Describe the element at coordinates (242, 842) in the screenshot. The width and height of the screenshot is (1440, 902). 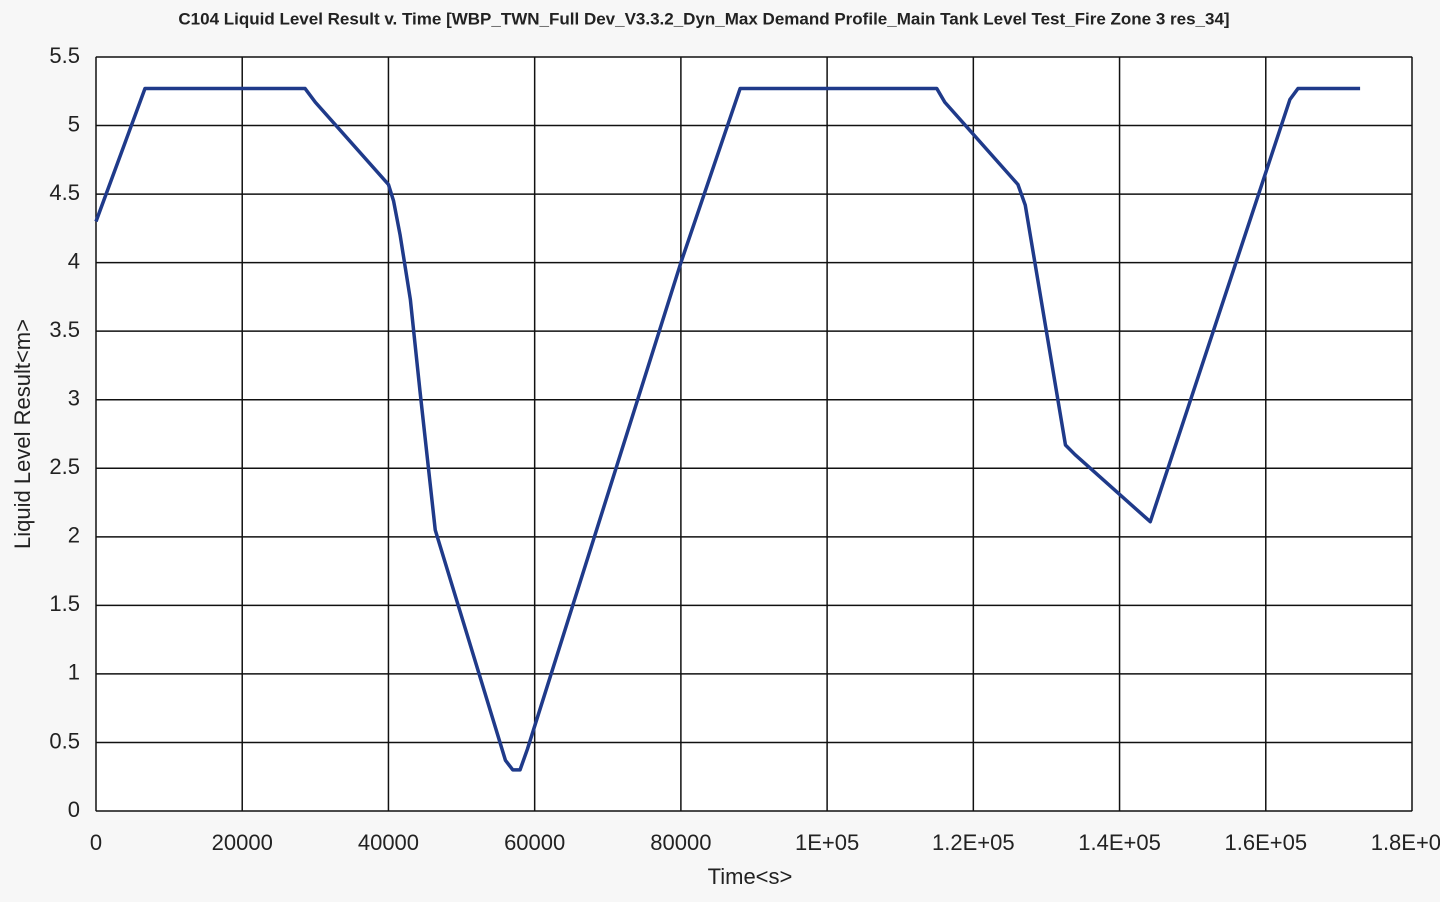
I see `x-tick-label: 20000` at that location.